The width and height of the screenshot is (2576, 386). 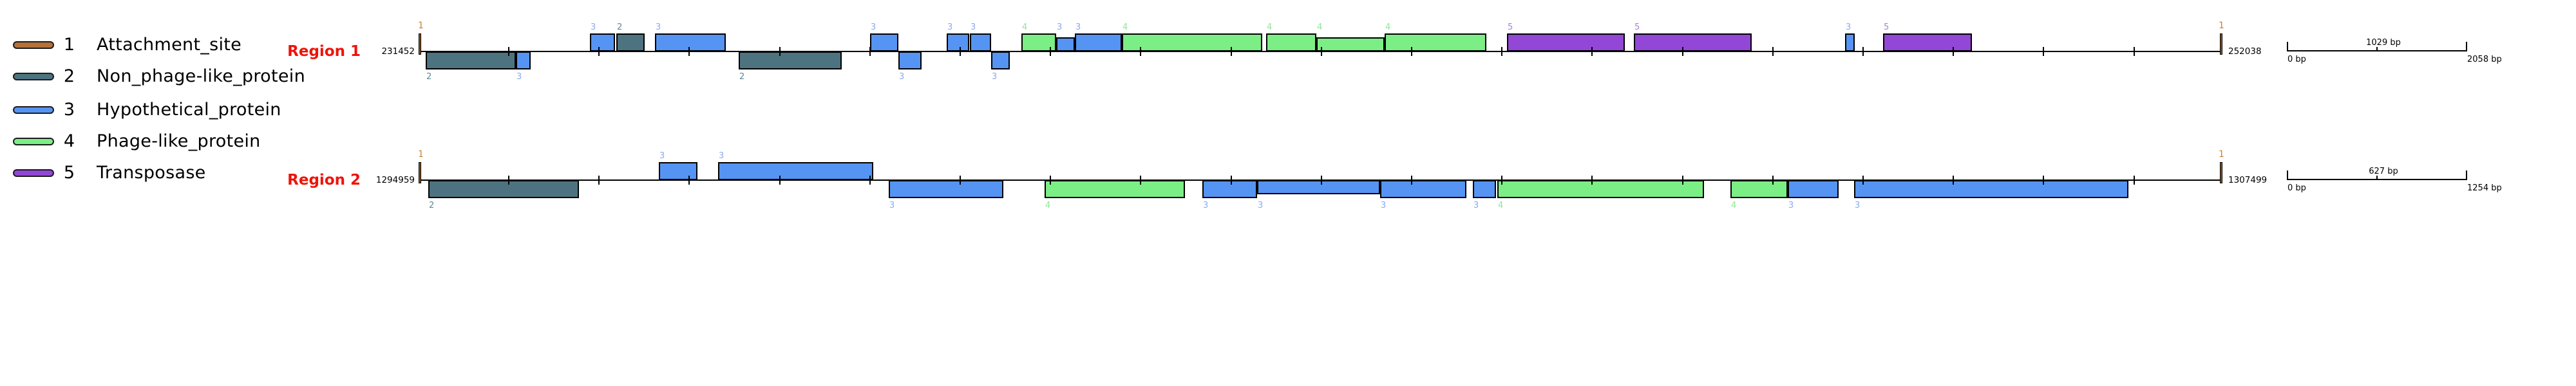 I want to click on legend-item-hypothetical_protein: 3 Hypothetical_protein, so click(x=199, y=110).